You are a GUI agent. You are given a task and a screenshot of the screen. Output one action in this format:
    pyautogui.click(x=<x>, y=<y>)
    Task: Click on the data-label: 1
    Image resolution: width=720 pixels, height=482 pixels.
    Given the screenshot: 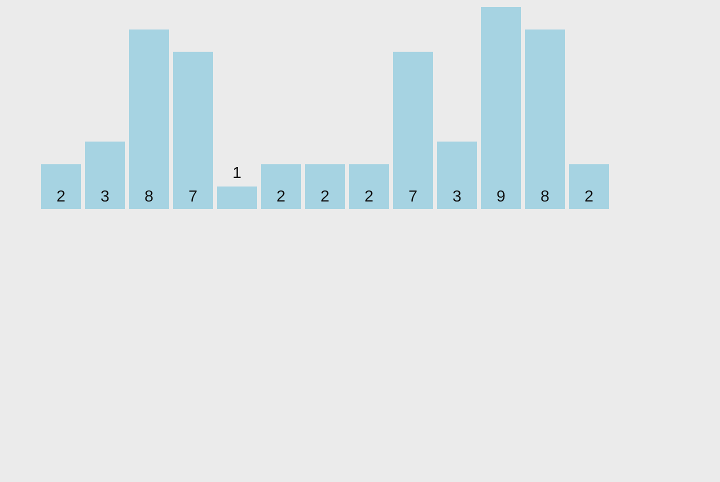 What is the action you would take?
    pyautogui.click(x=237, y=173)
    